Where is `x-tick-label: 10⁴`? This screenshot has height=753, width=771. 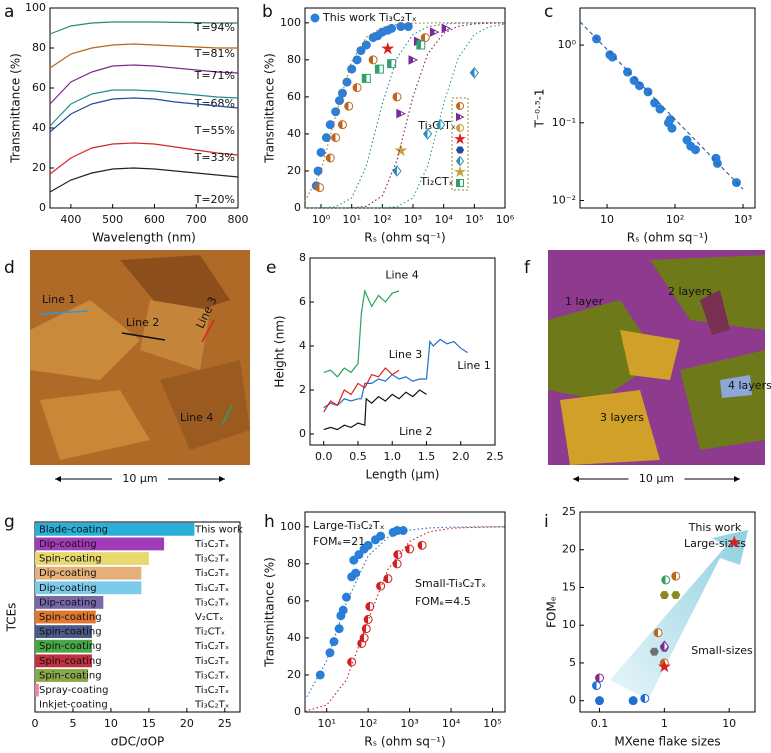
x-tick-label: 10⁴ is located at coordinates (443, 219).